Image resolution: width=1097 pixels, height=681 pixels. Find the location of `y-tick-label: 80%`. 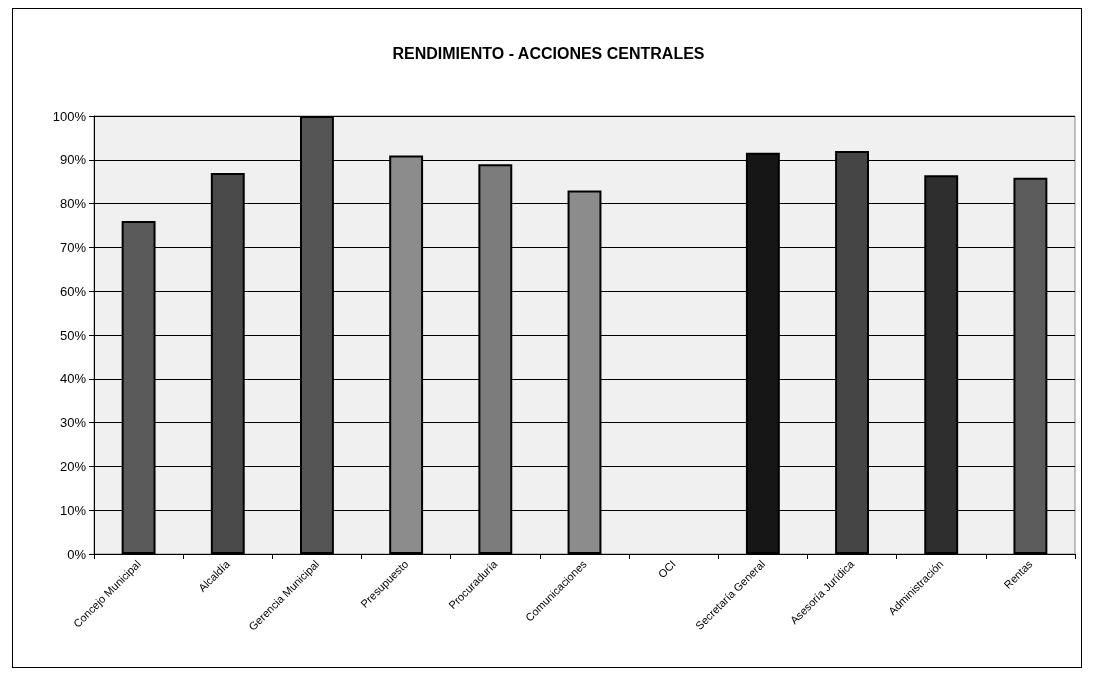

y-tick-label: 80% is located at coordinates (73, 204).